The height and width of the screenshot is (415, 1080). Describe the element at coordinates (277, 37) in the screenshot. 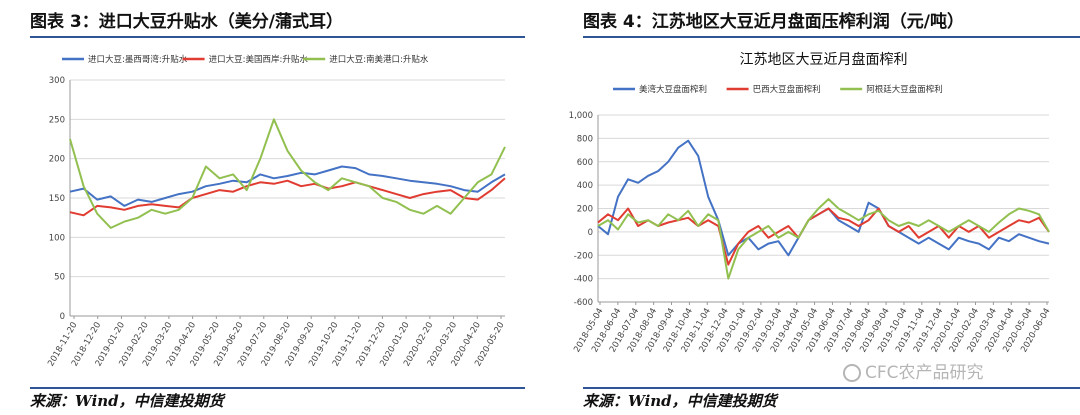

I see `left-title-divider` at that location.